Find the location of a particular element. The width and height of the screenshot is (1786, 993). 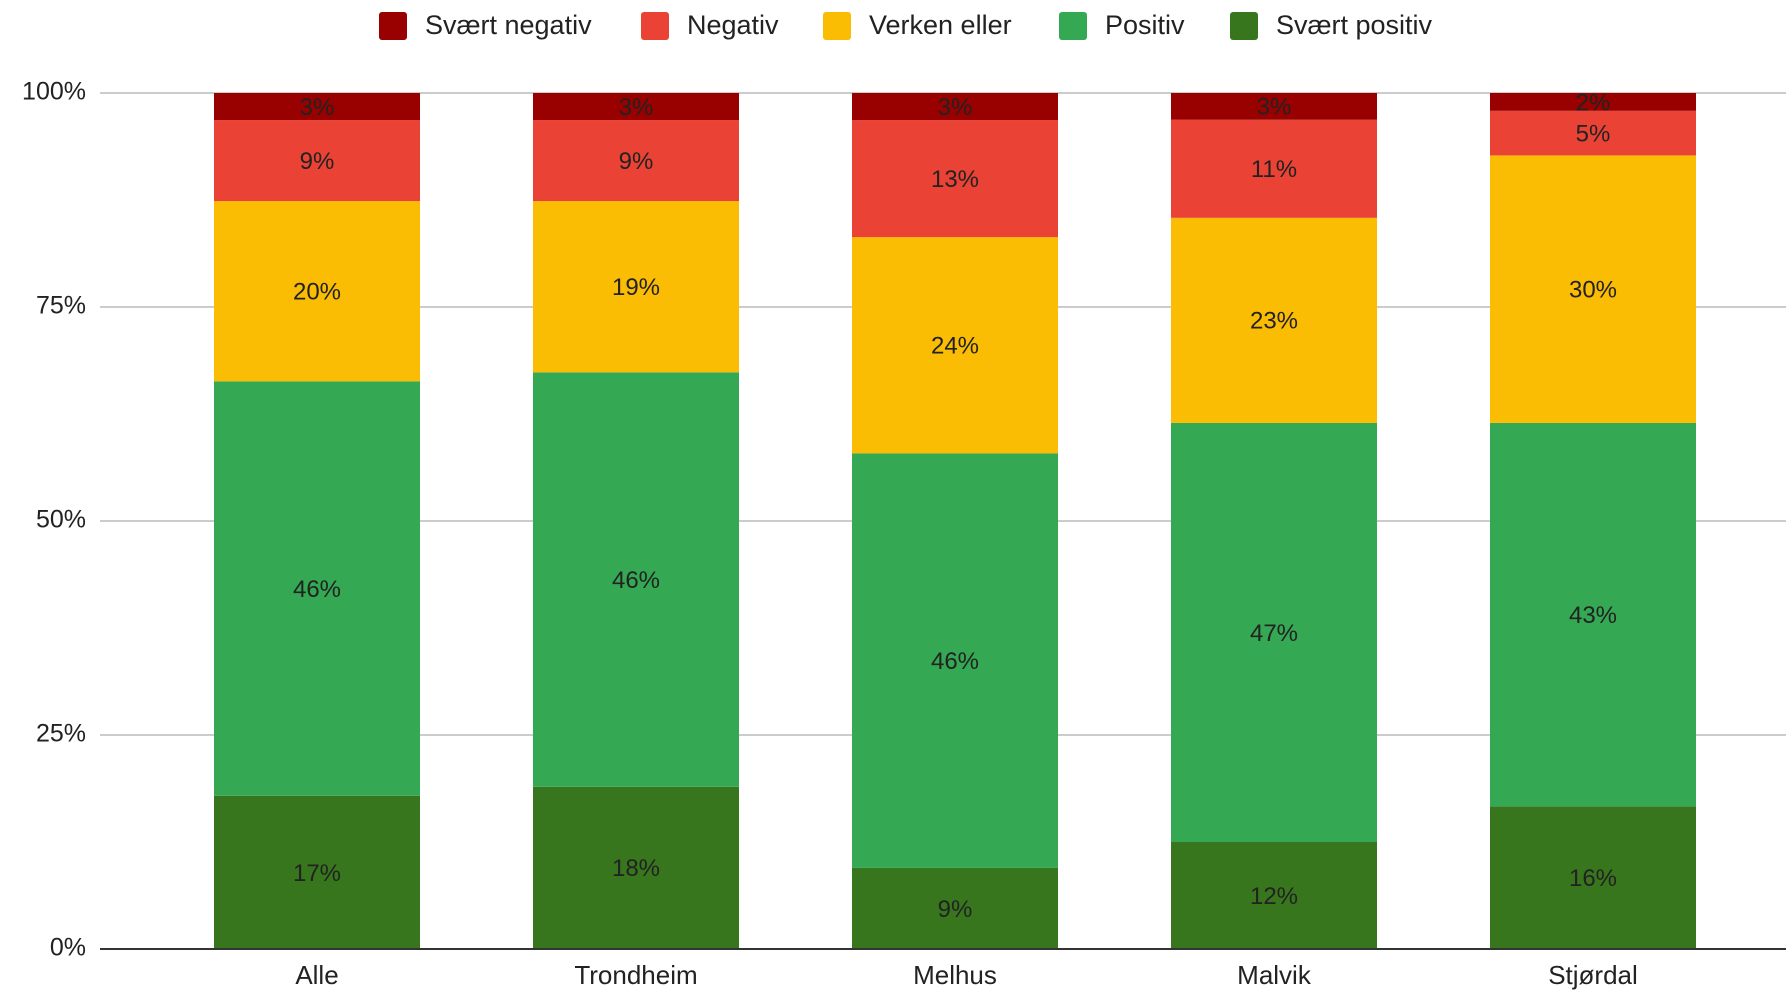

legend-label: Negativ is located at coordinates (733, 25).